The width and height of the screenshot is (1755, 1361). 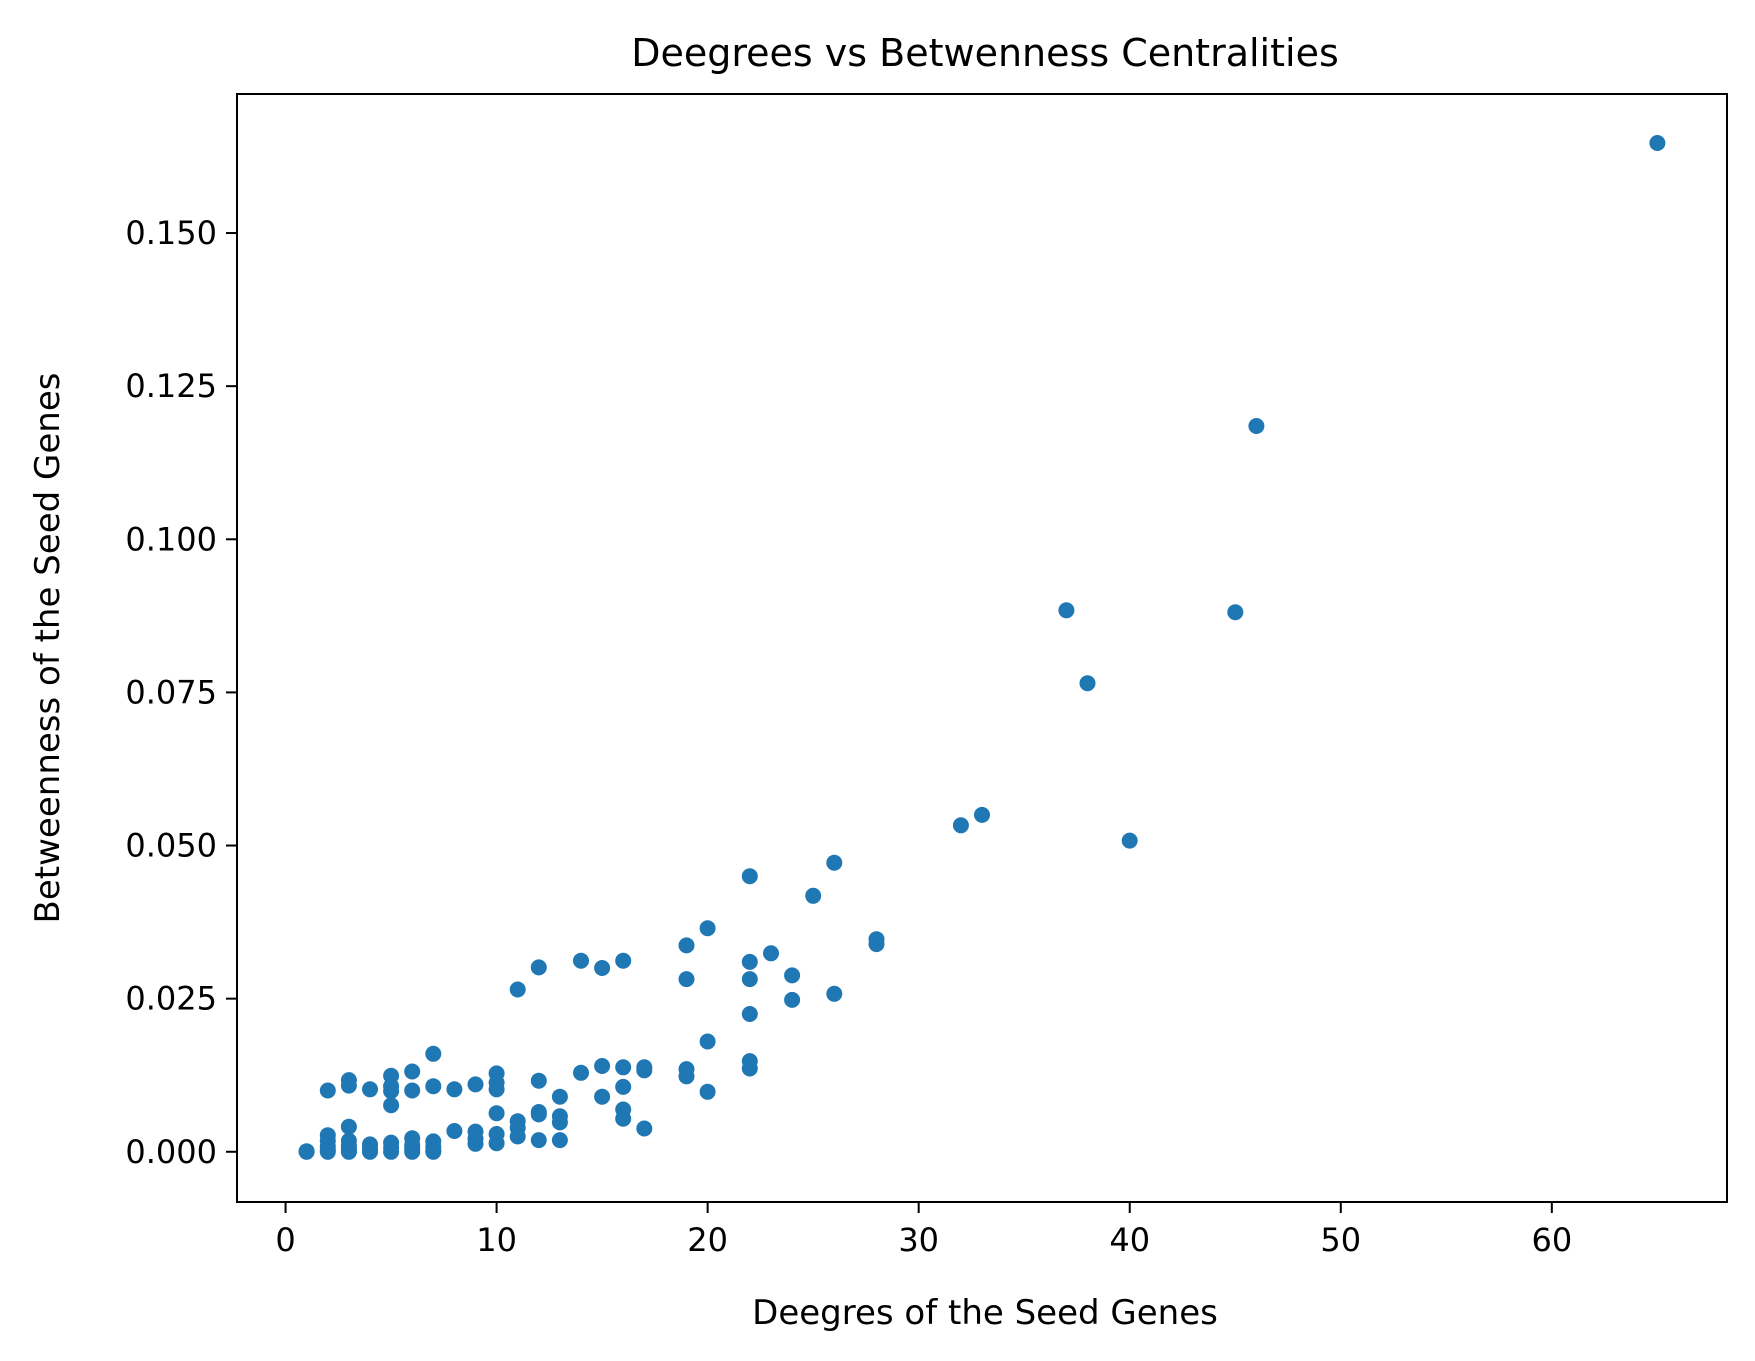 I want to click on x-tick-label: 30, so click(x=918, y=1240).